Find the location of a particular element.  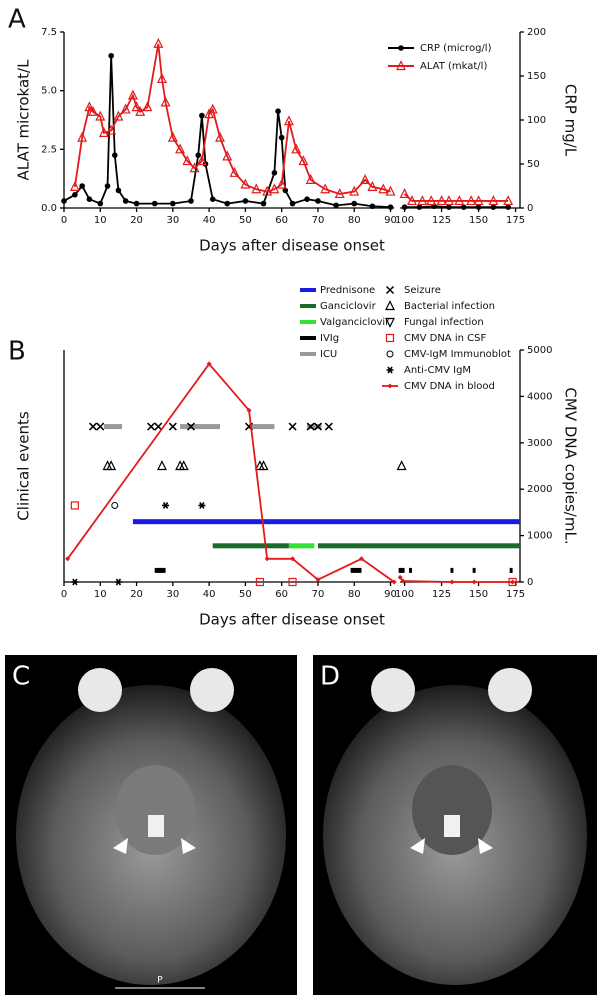

legend-label: Prednisone is located at coordinates (347, 290).